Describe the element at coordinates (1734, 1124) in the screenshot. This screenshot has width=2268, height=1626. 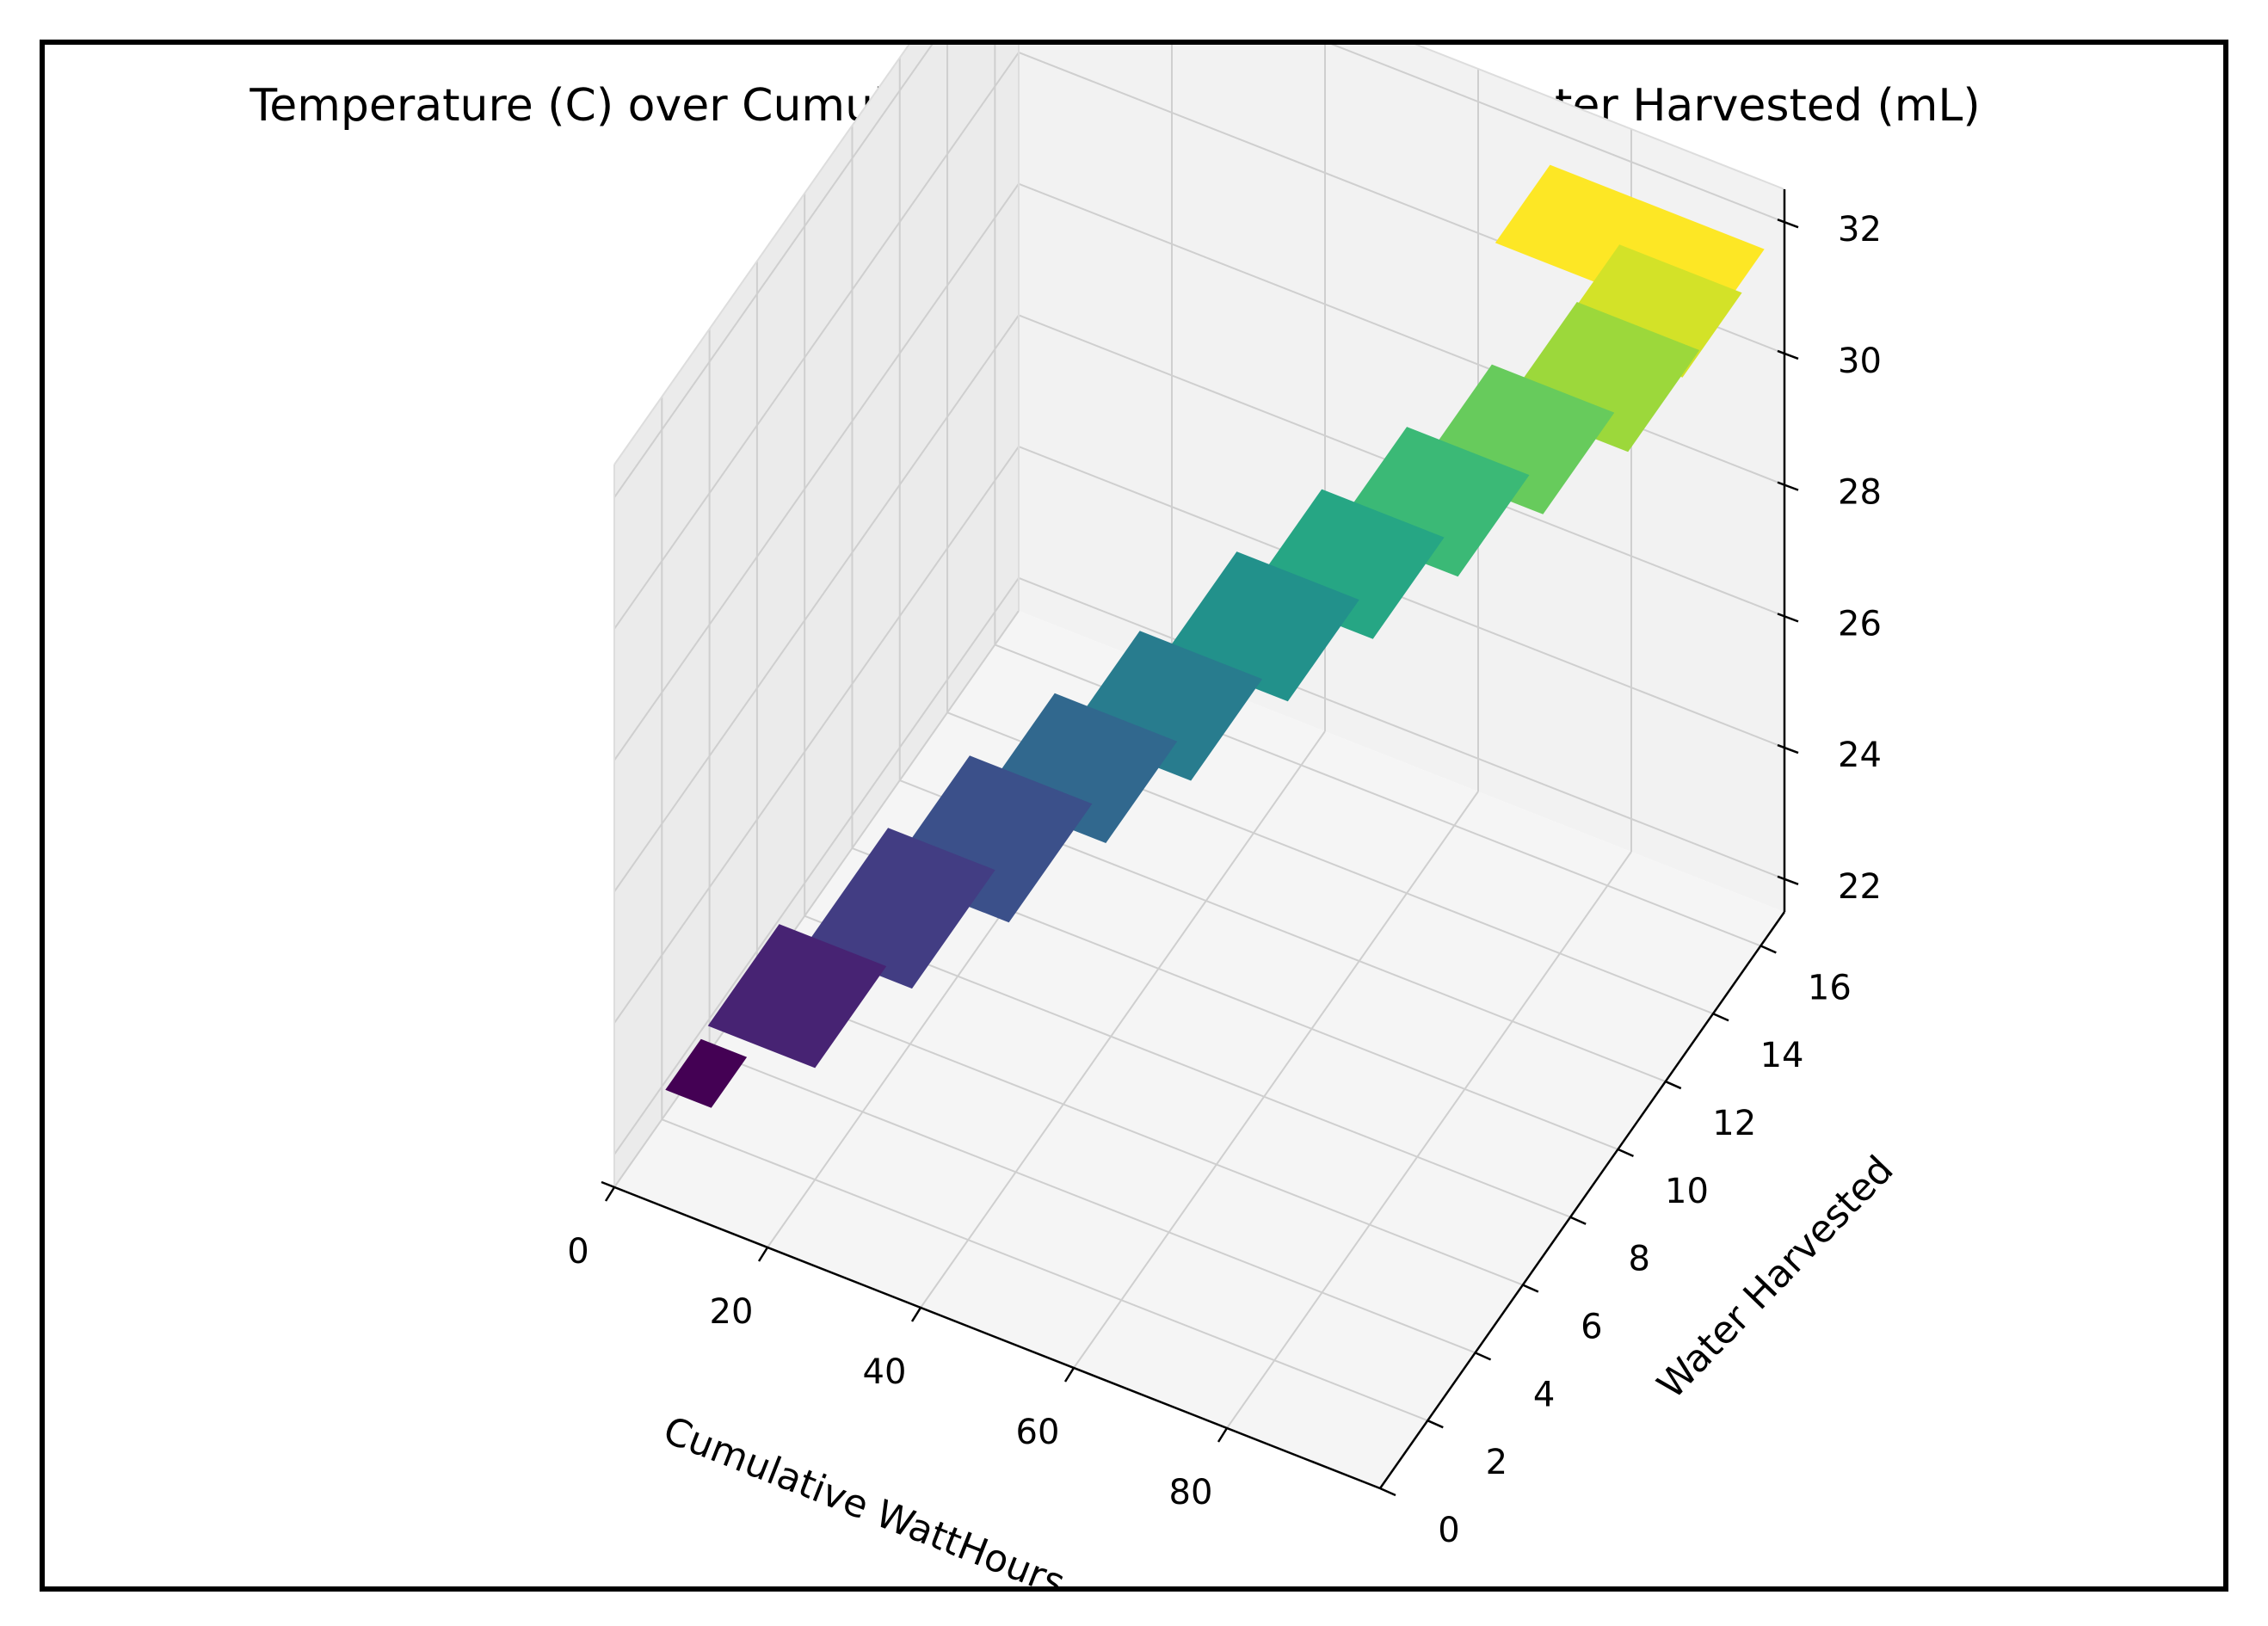
I see `y-tick-label: 12` at that location.